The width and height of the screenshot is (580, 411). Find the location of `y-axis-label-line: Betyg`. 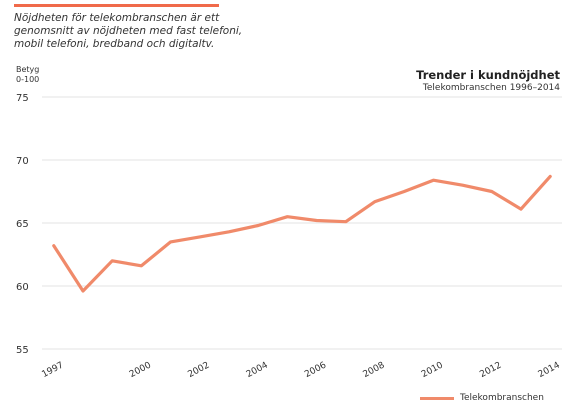

y-axis-label-line: Betyg is located at coordinates (28, 69).